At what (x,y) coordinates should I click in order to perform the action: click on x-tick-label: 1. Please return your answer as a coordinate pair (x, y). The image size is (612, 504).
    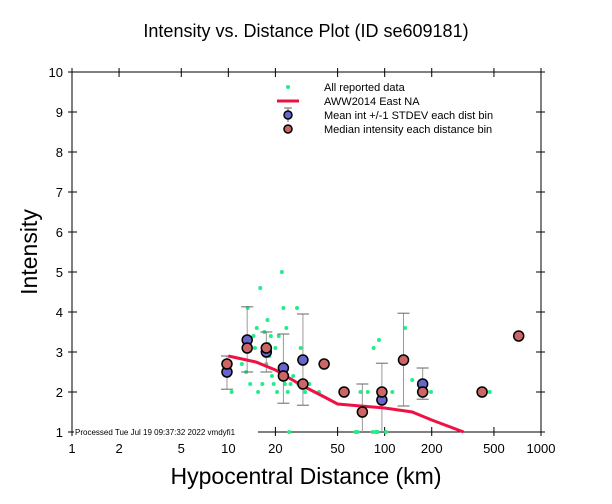
    Looking at the image, I should click on (71, 448).